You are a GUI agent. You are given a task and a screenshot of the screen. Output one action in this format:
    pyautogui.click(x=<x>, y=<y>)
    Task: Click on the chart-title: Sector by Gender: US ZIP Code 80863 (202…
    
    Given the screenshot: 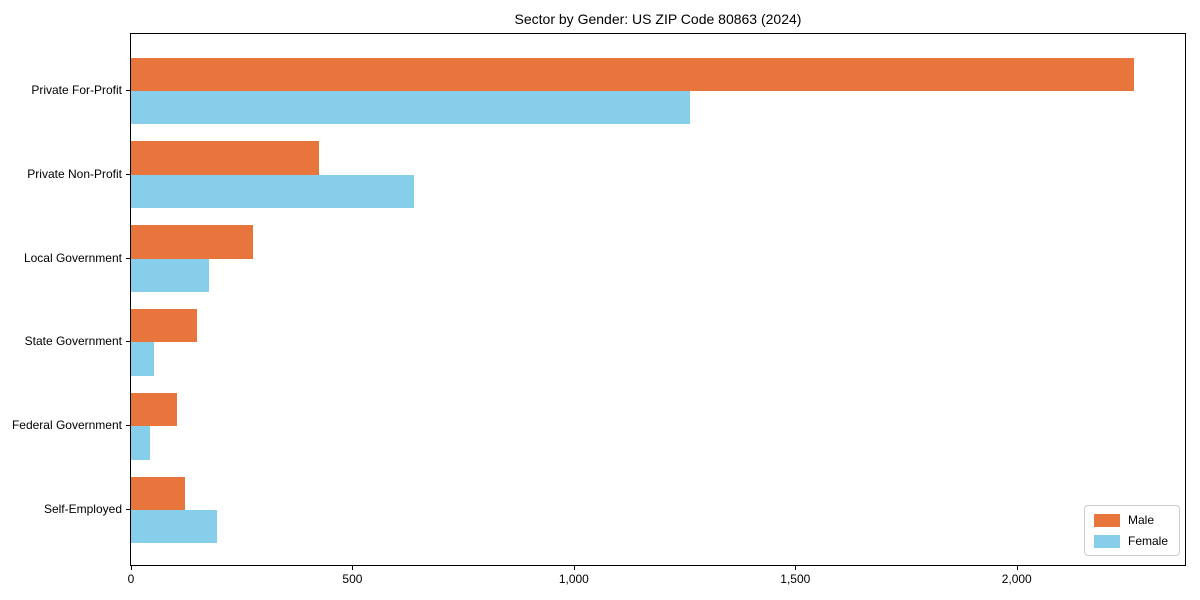 What is the action you would take?
    pyautogui.click(x=658, y=19)
    